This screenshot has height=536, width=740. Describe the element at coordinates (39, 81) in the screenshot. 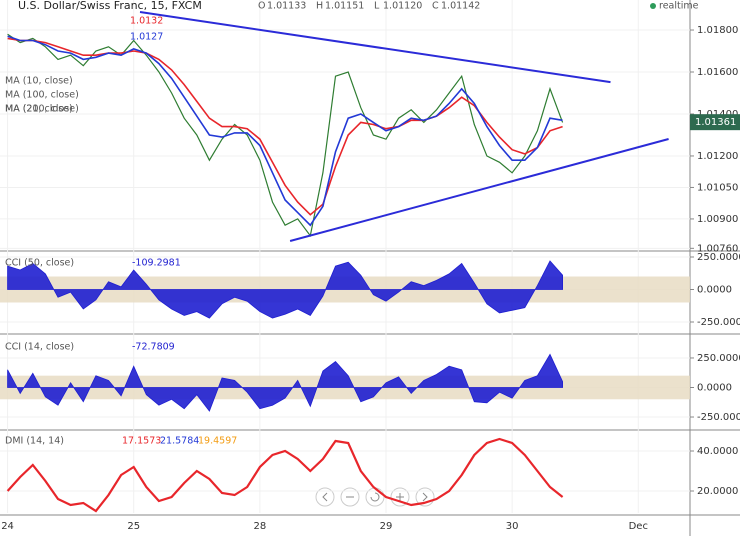

I see `legend-name: MA (10, close)` at that location.